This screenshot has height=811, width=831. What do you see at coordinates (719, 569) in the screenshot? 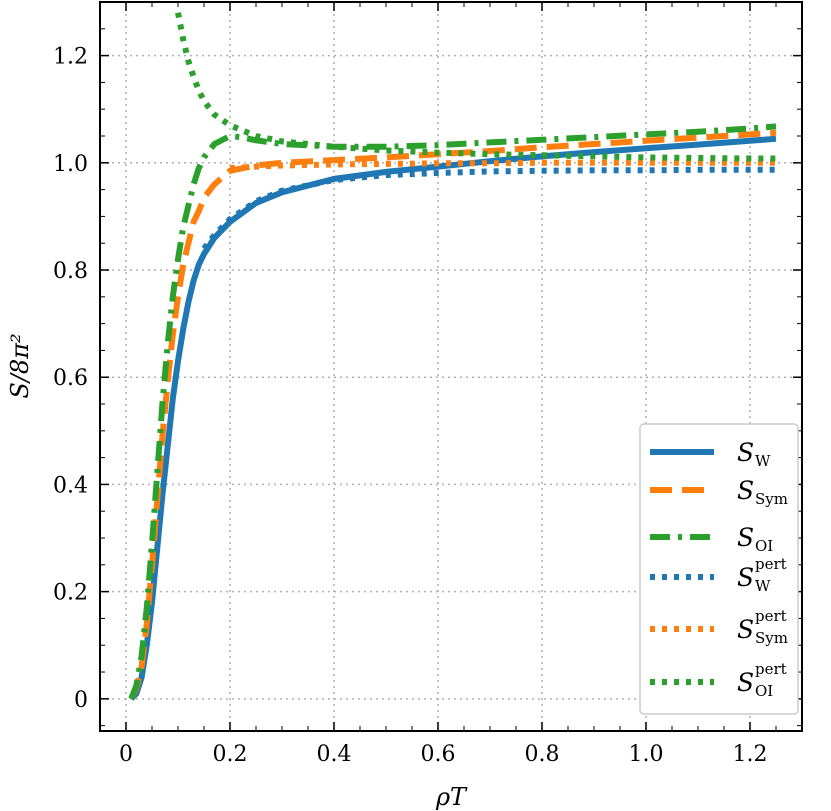
I see `legend-frame` at bounding box center [719, 569].